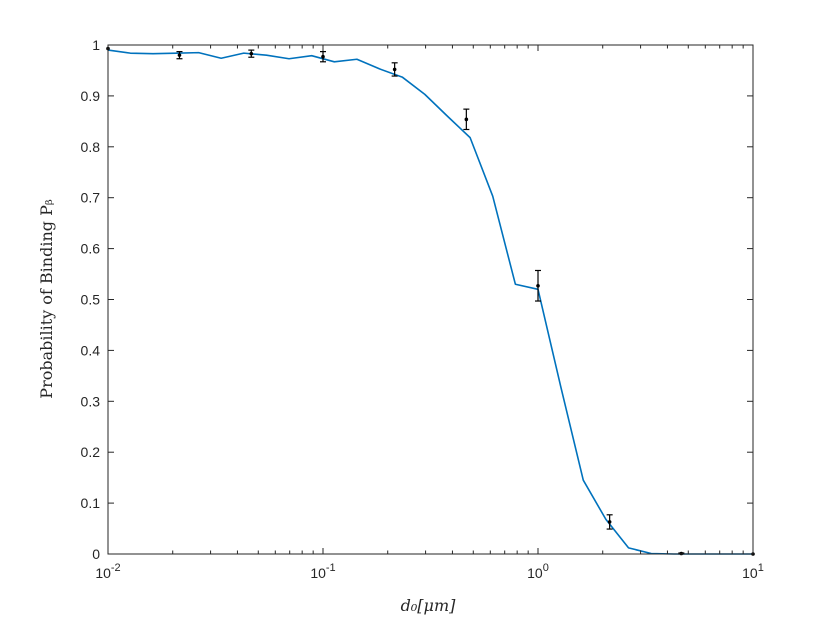 The image size is (830, 623). Describe the element at coordinates (91, 401) in the screenshot. I see `y-tick-label: 0.3` at that location.